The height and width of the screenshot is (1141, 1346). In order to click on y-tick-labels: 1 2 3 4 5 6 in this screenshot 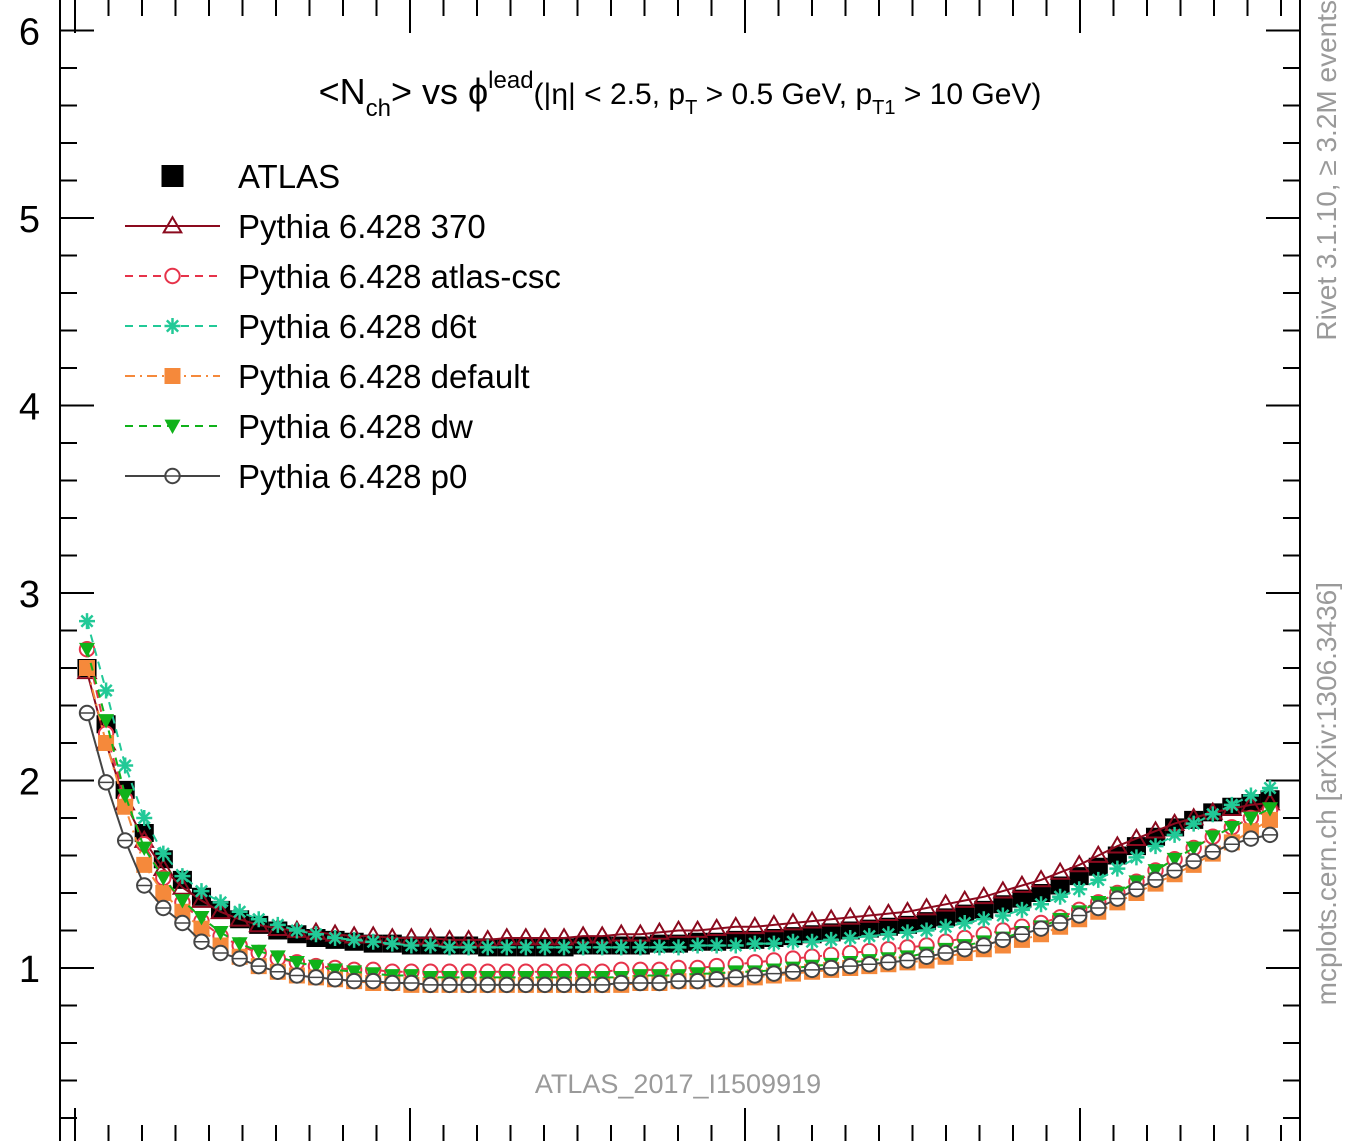, I will do `click(29, 502)`.